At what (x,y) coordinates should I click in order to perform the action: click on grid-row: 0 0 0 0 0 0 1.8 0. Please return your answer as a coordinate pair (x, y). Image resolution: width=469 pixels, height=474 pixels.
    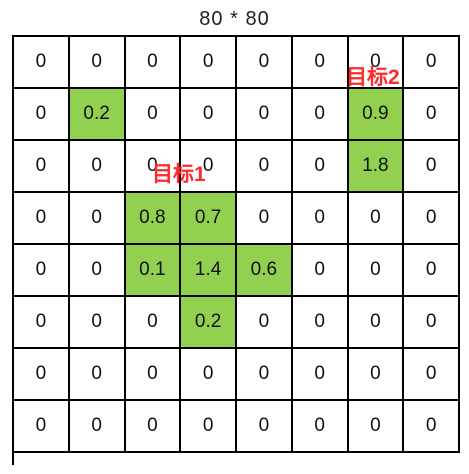
    Looking at the image, I should click on (237, 167).